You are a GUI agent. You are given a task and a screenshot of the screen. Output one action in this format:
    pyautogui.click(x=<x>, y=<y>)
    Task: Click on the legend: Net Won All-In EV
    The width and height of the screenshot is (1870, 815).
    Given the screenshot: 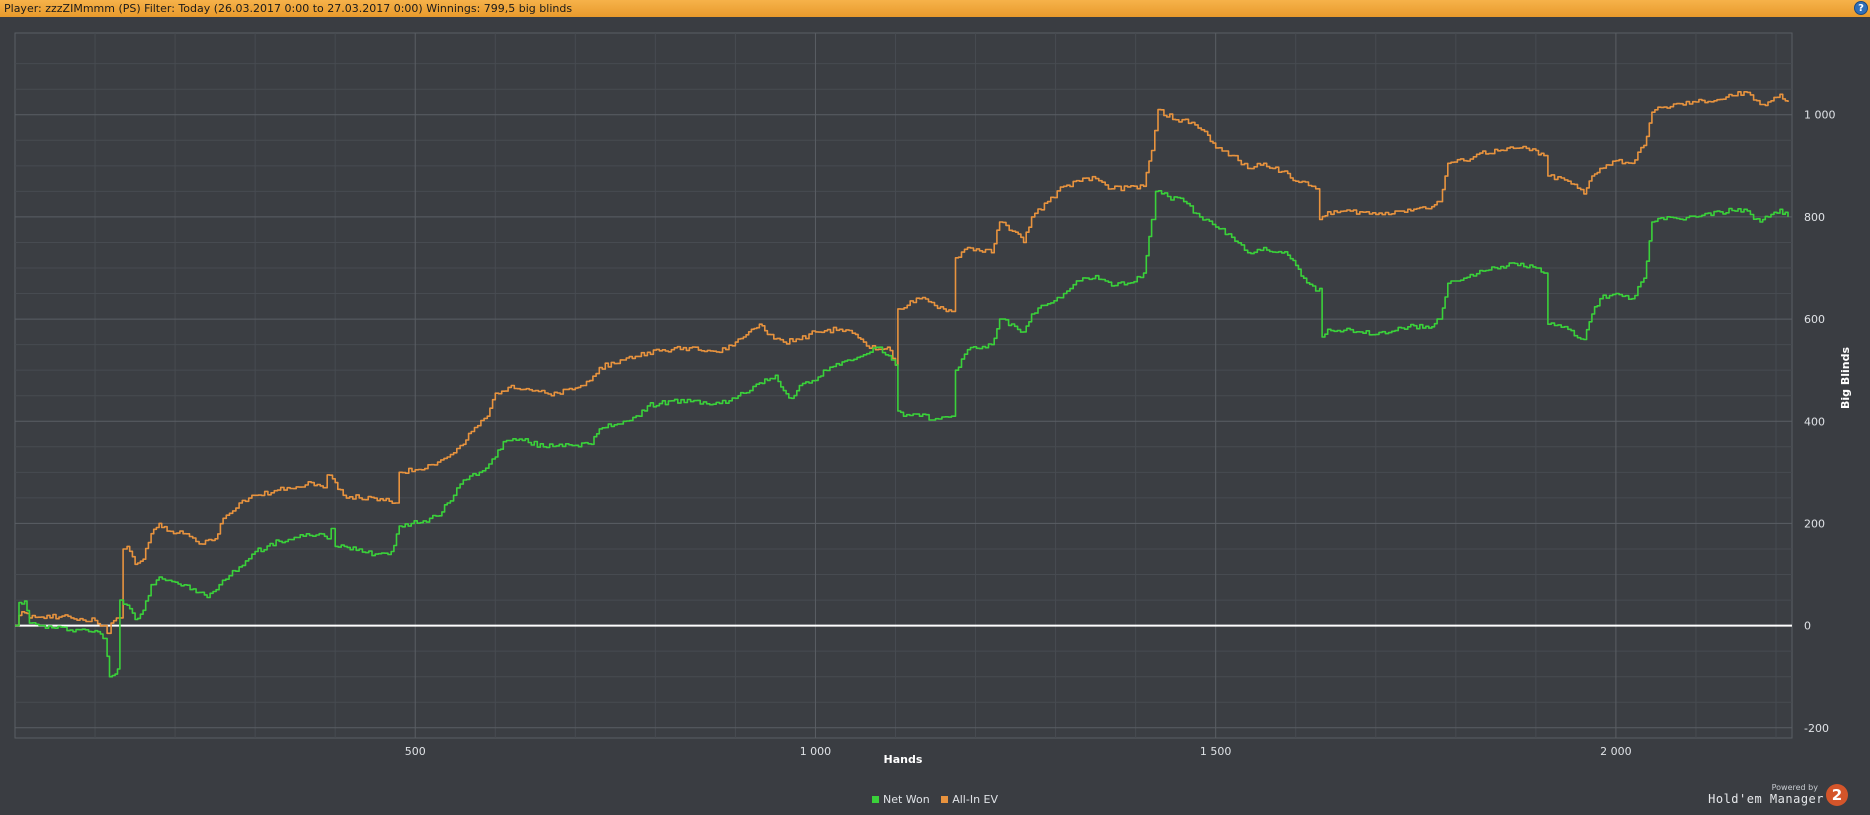 What is the action you would take?
    pyautogui.click(x=935, y=800)
    